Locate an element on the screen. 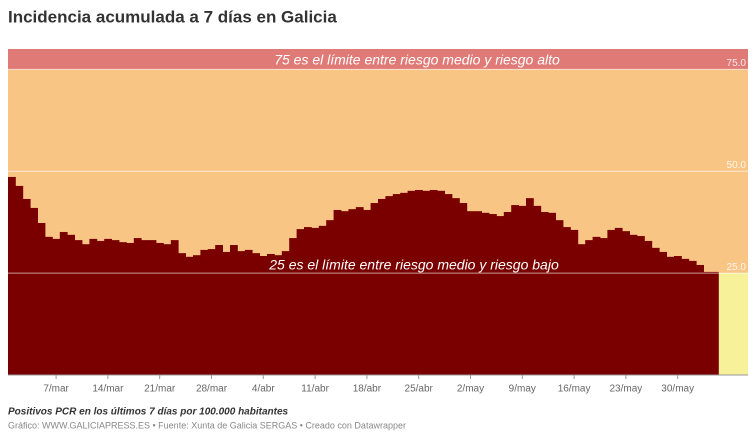 This screenshot has height=447, width=756. x-tick-label: 28/mar is located at coordinates (212, 389).